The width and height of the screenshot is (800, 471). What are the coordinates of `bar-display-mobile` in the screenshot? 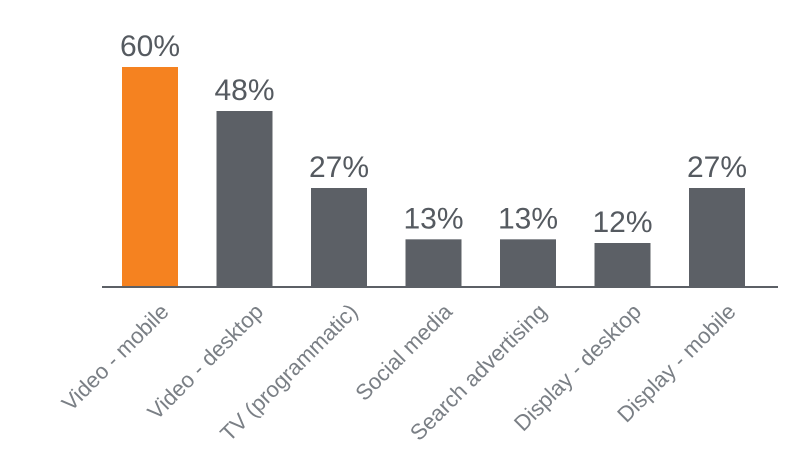 It's located at (717, 237).